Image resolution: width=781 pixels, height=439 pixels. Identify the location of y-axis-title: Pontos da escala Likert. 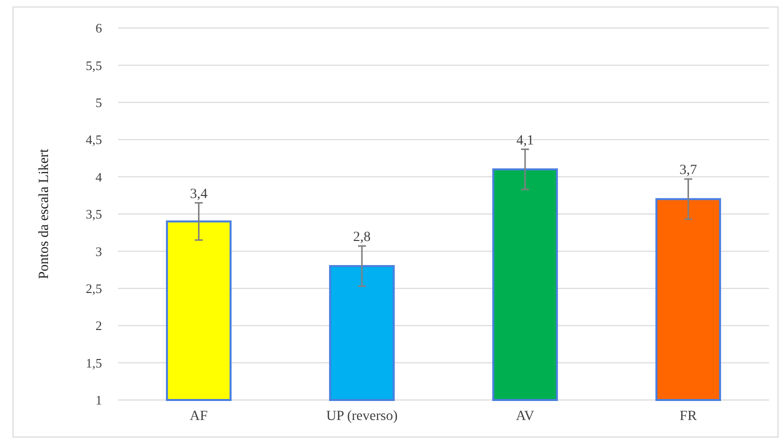
(44, 214).